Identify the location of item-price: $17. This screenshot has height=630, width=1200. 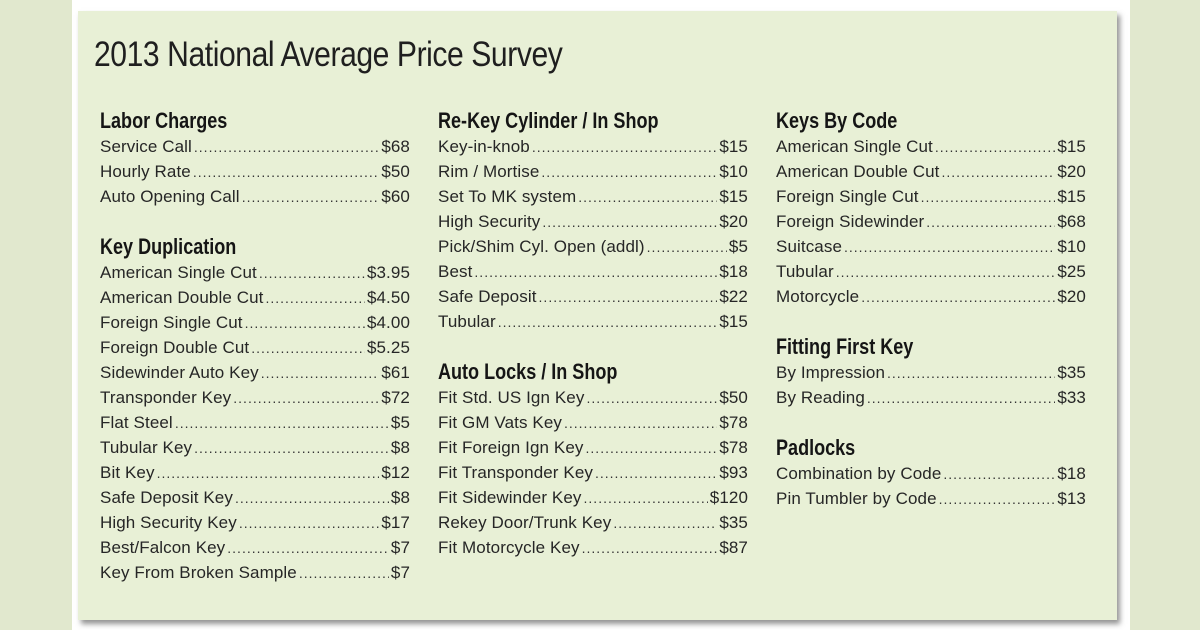
(395, 522).